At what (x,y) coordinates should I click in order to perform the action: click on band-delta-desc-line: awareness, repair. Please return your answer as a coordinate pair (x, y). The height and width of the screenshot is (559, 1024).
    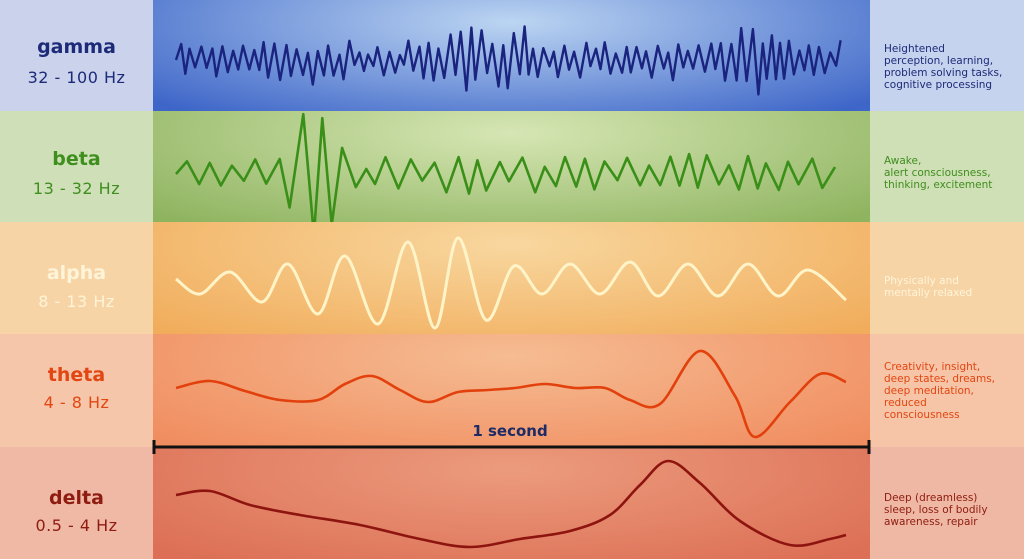
    Looking at the image, I should click on (931, 522).